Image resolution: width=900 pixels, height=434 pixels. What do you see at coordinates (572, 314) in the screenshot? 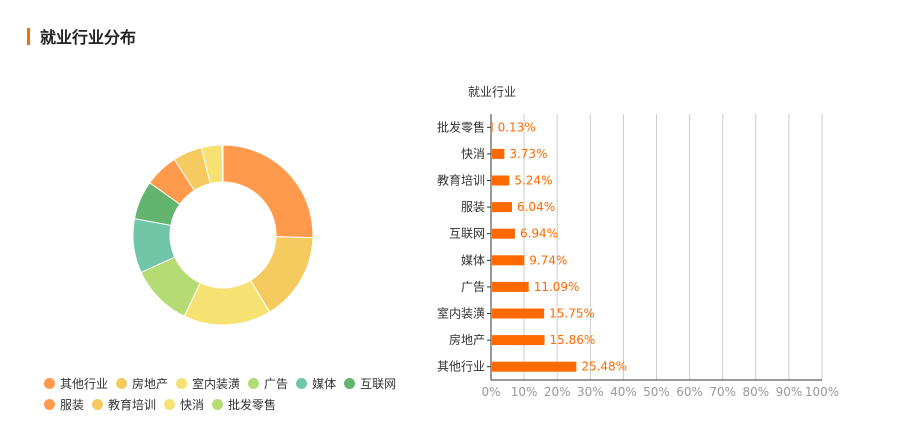
I see `value-label: 15.75%` at bounding box center [572, 314].